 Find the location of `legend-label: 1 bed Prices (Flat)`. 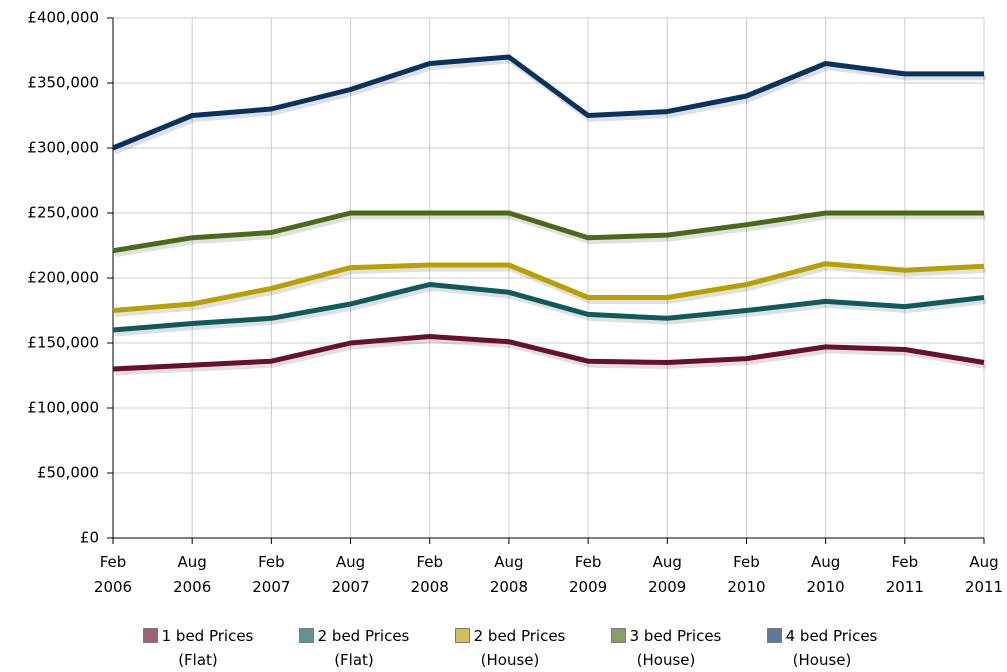

legend-label: 1 bed Prices (Flat) is located at coordinates (207, 648).